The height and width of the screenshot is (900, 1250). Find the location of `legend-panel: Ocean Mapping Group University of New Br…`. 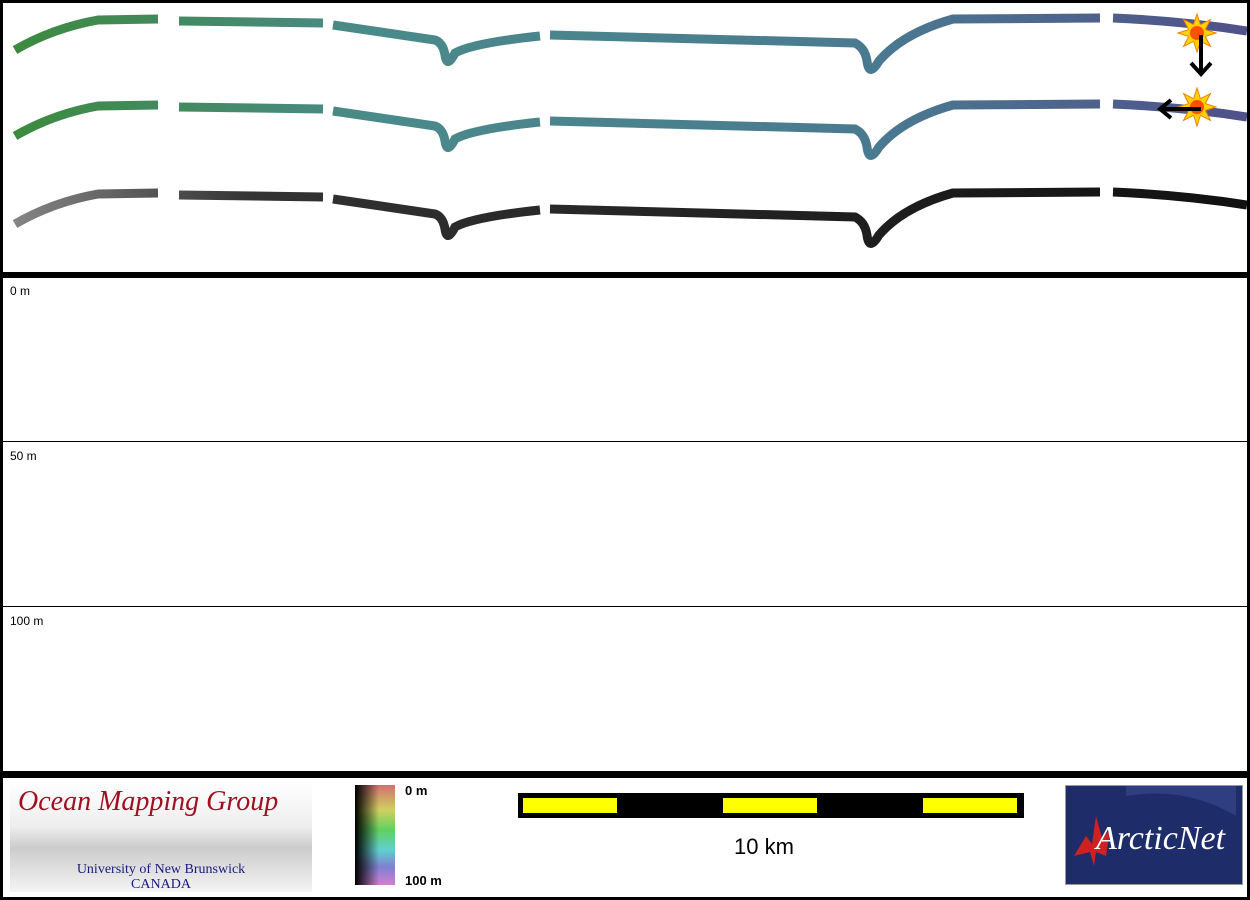

legend-panel: Ocean Mapping Group University of New Br… is located at coordinates (625, 837).